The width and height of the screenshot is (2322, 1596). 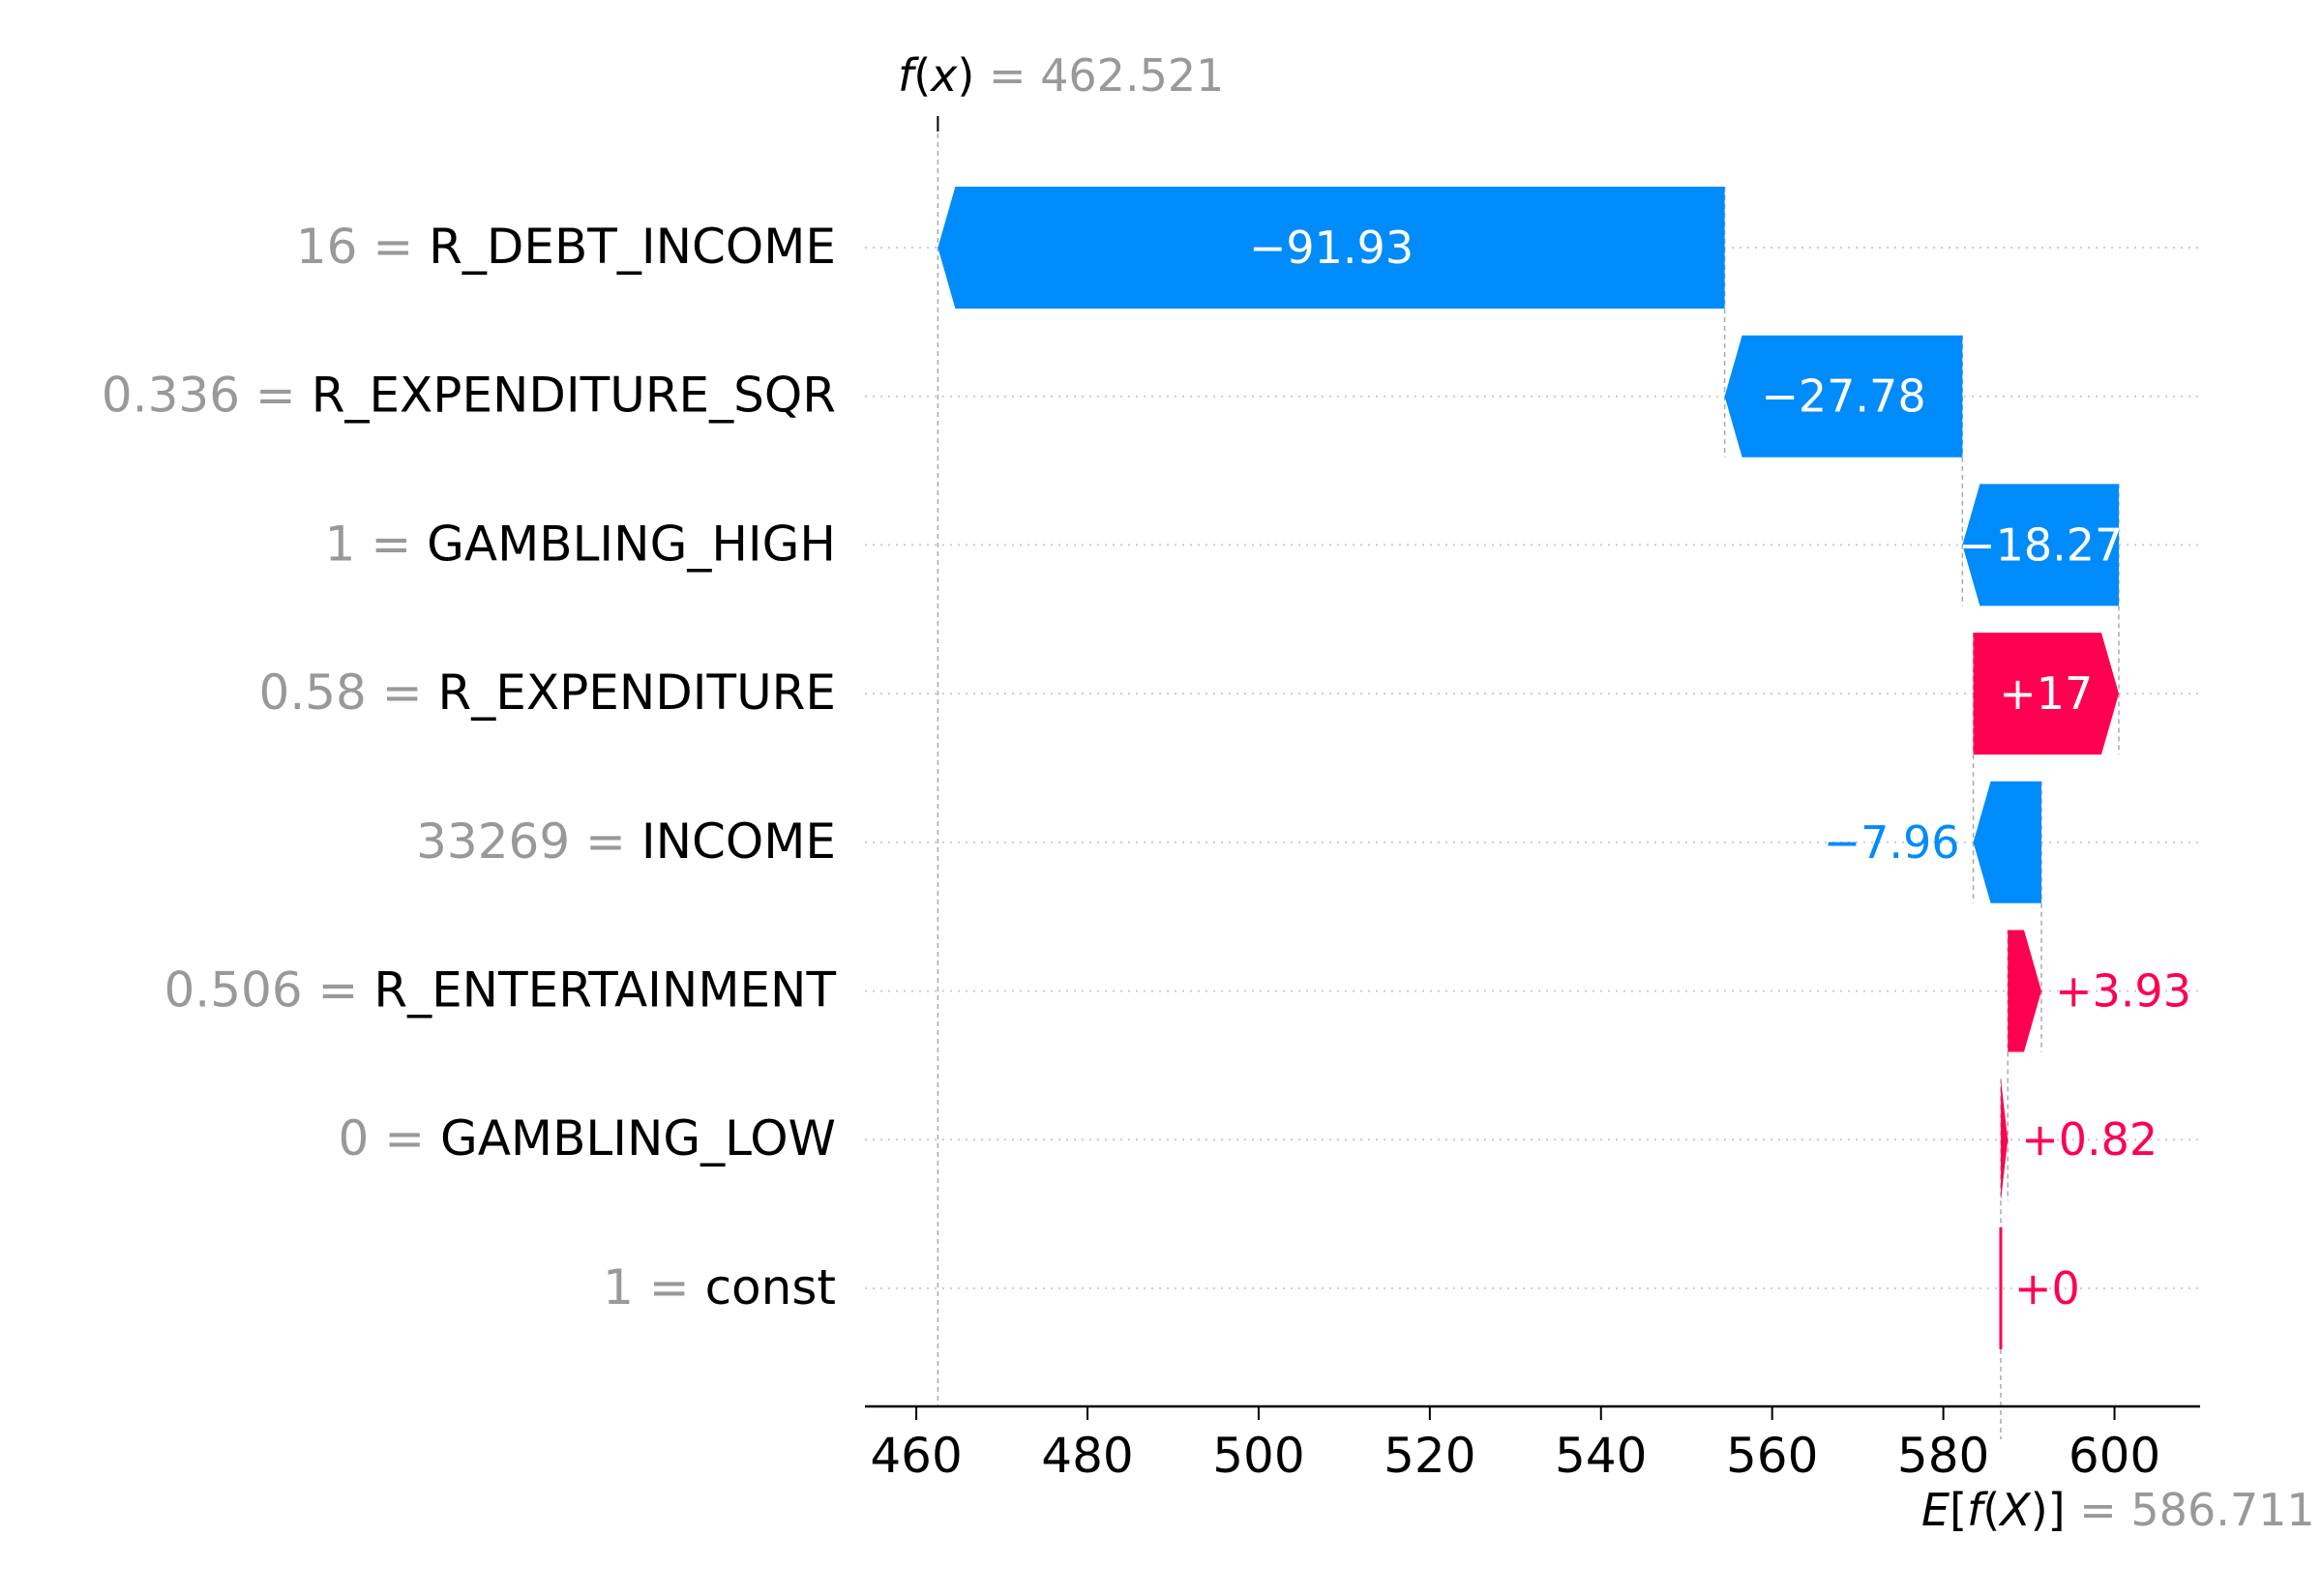 I want to click on x-tick-label: 600, so click(x=2114, y=1456).